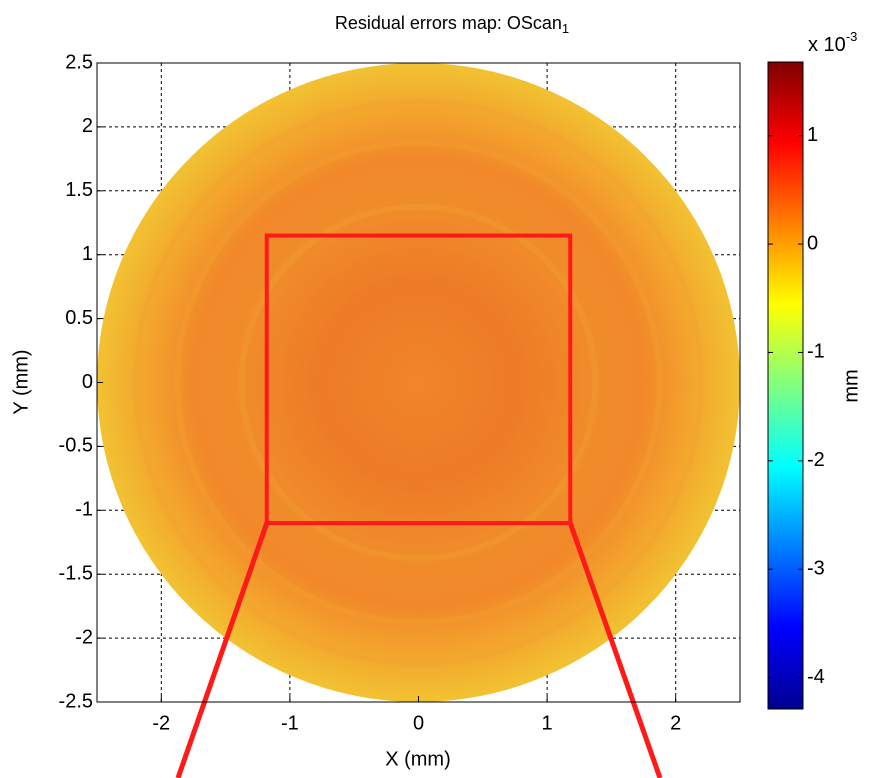  I want to click on y-tick-label: 1, so click(87, 254).